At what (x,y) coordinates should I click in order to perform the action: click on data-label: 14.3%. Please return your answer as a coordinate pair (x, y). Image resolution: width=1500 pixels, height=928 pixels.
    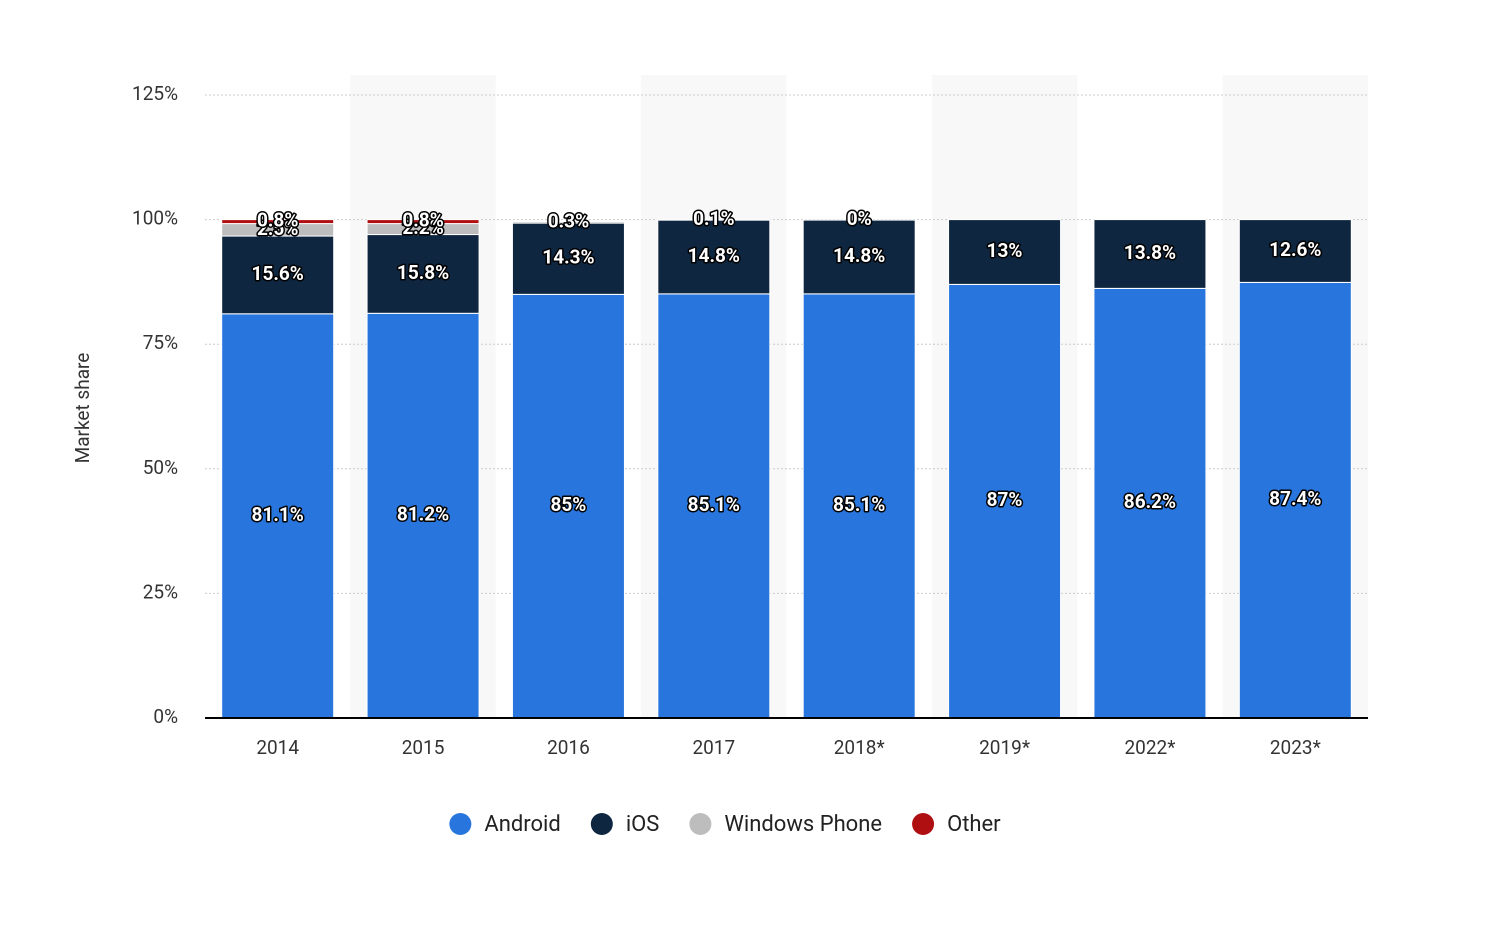
    Looking at the image, I should click on (568, 257).